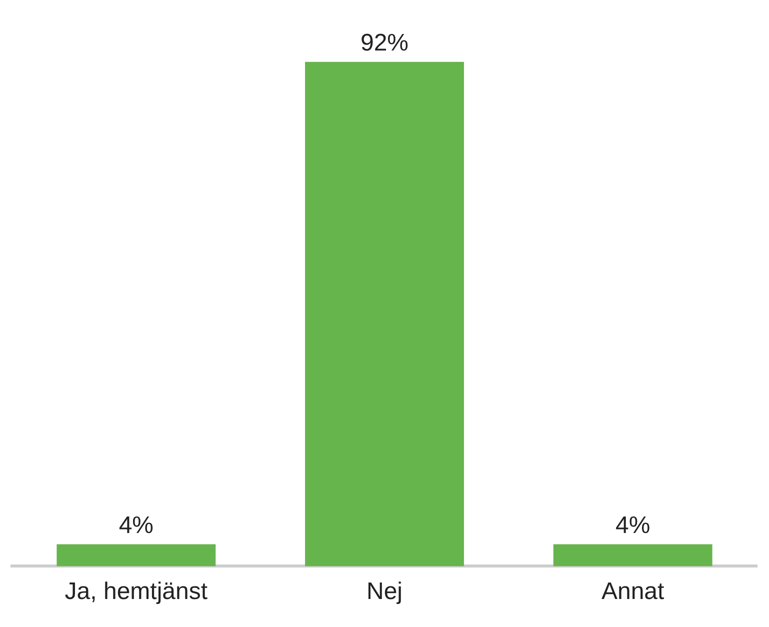 This screenshot has height=627, width=769. Describe the element at coordinates (633, 592) in the screenshot. I see `x-tick-label: Annat` at that location.